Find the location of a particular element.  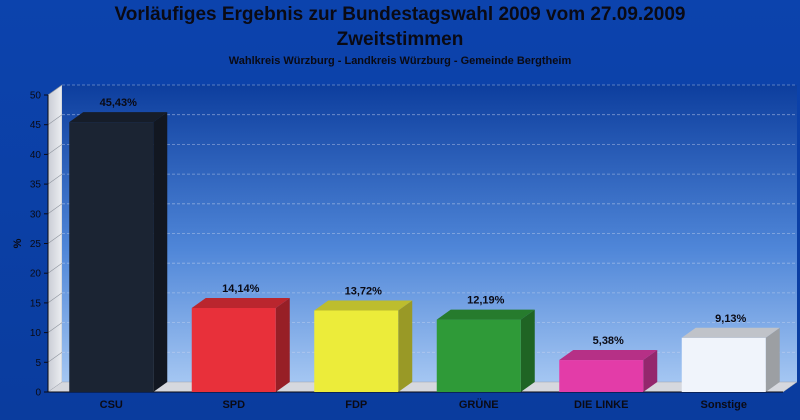

y-tick-label: 0 is located at coordinates (38, 393).